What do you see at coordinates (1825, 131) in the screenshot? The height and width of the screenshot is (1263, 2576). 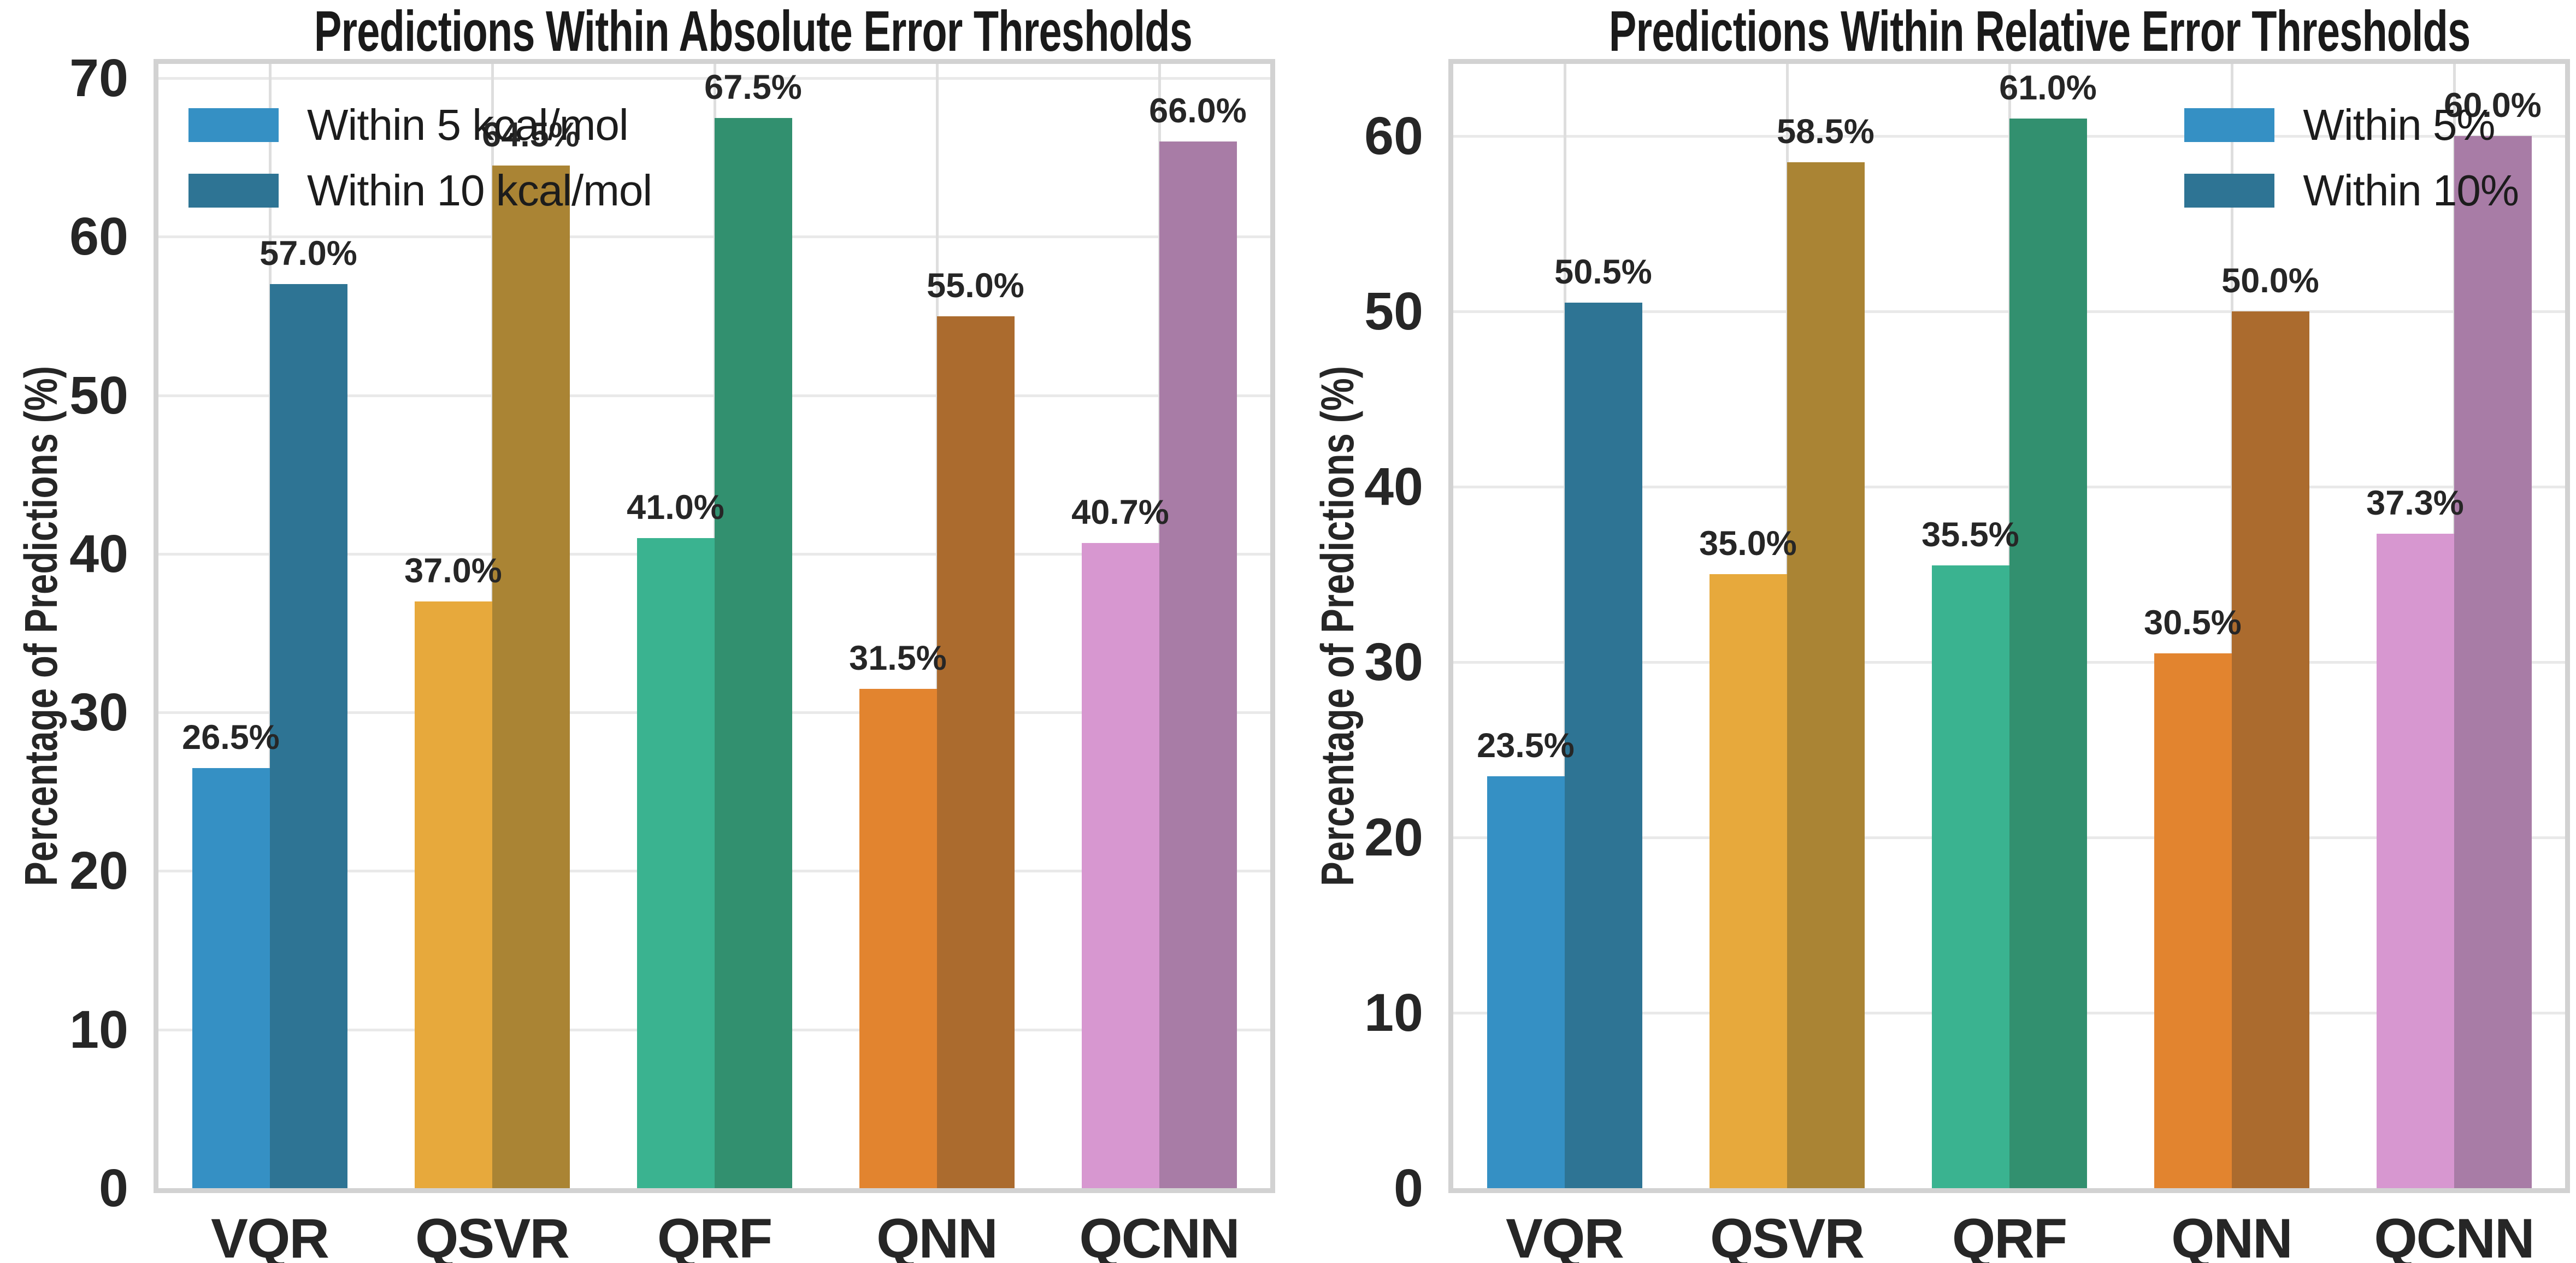 I see `value-label-qsvr-series-2: 58.5%` at bounding box center [1825, 131].